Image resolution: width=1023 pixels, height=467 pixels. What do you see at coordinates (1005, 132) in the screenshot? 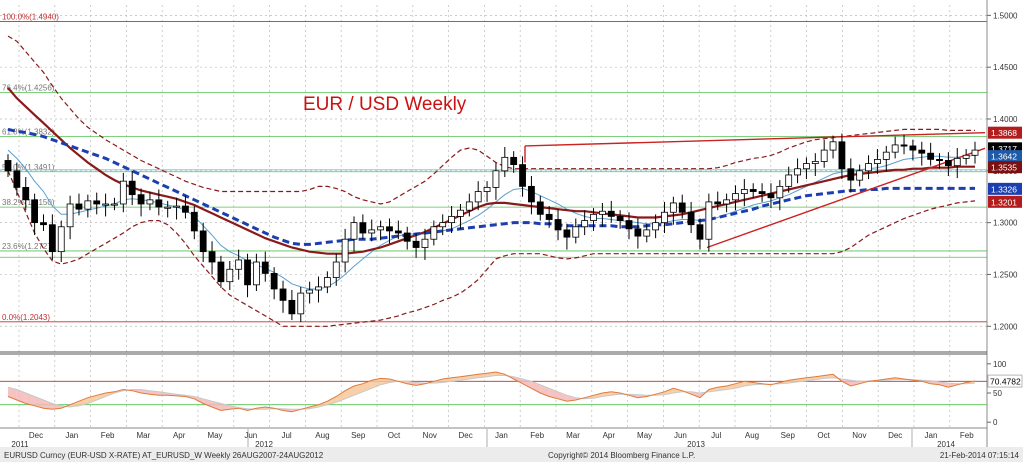
I see `price-label-box` at bounding box center [1005, 132].